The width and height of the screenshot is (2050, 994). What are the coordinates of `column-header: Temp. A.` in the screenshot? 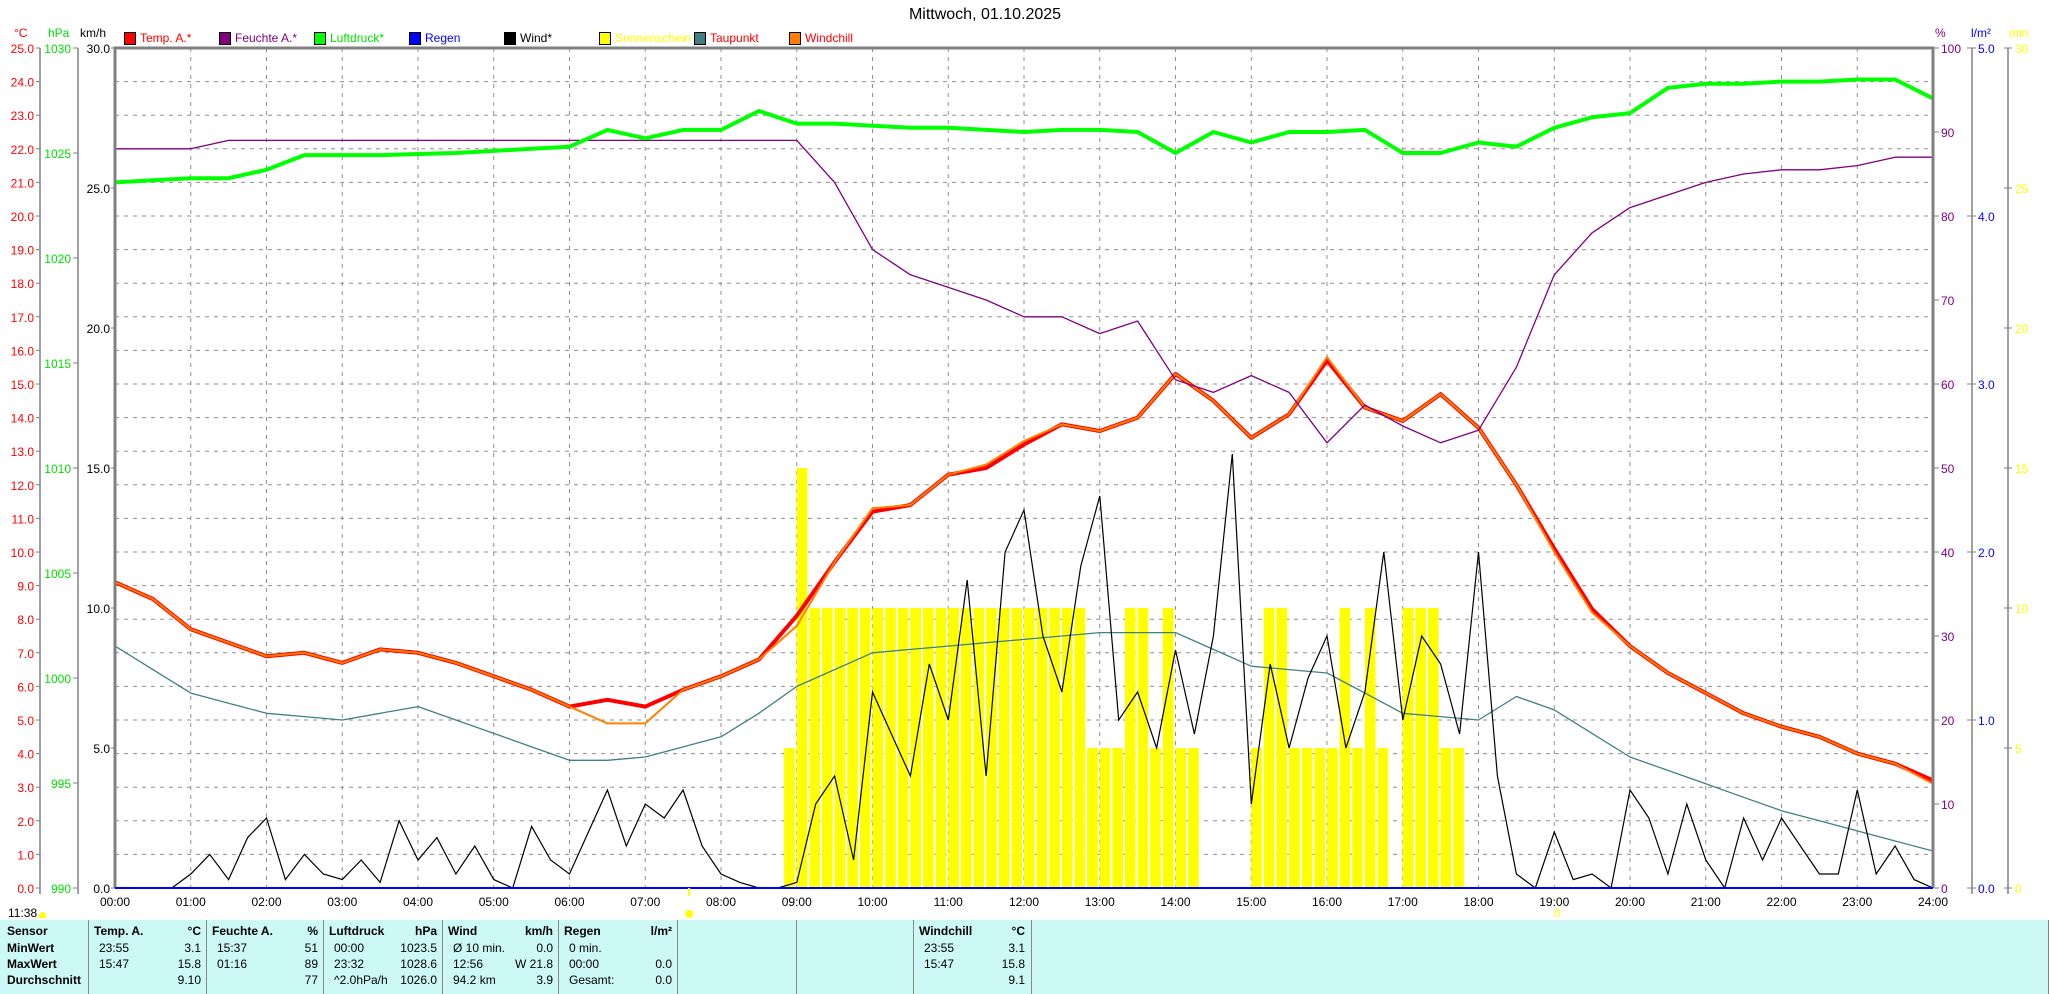 It's located at (119, 931).